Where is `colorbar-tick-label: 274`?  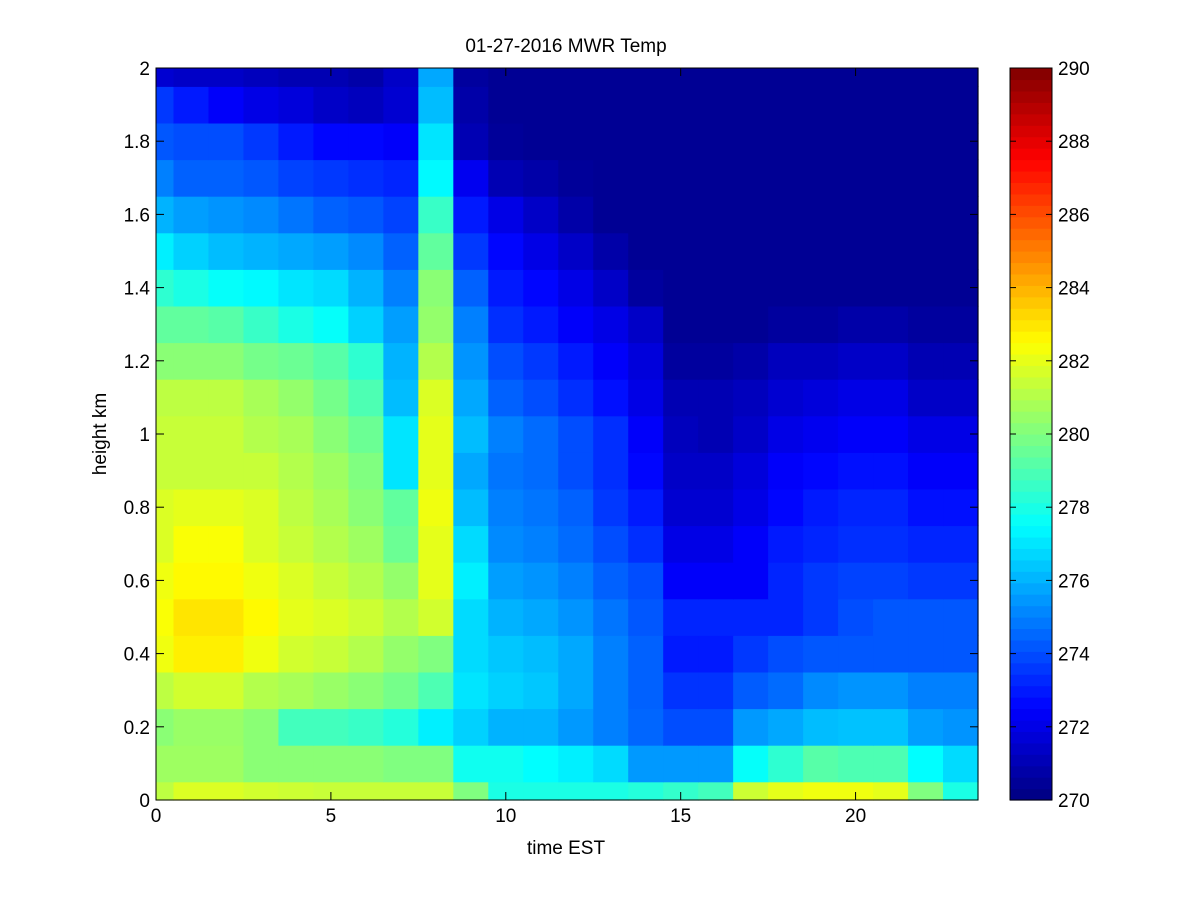 colorbar-tick-label: 274 is located at coordinates (1074, 655).